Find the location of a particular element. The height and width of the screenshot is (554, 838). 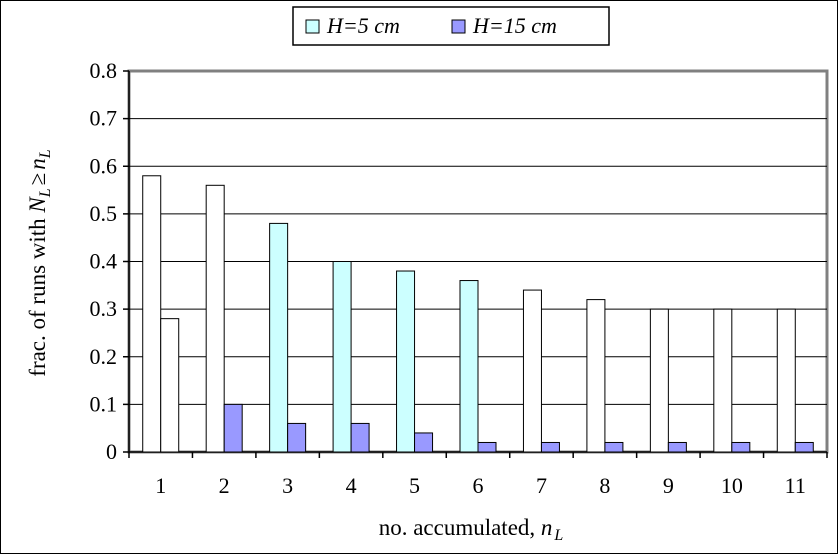

legend-swatch-h15 is located at coordinates (458, 26).